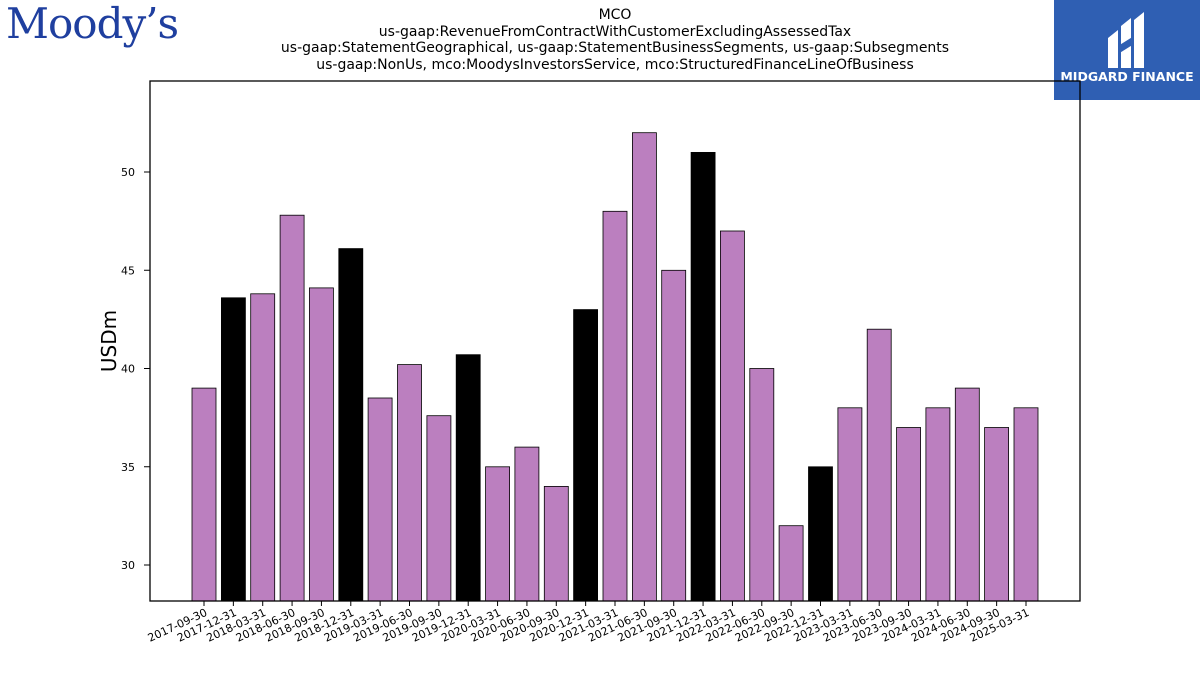 Image resolution: width=1200 pixels, height=675 pixels. Describe the element at coordinates (615, 15) in the screenshot. I see `chart-title-line: MCO` at that location.